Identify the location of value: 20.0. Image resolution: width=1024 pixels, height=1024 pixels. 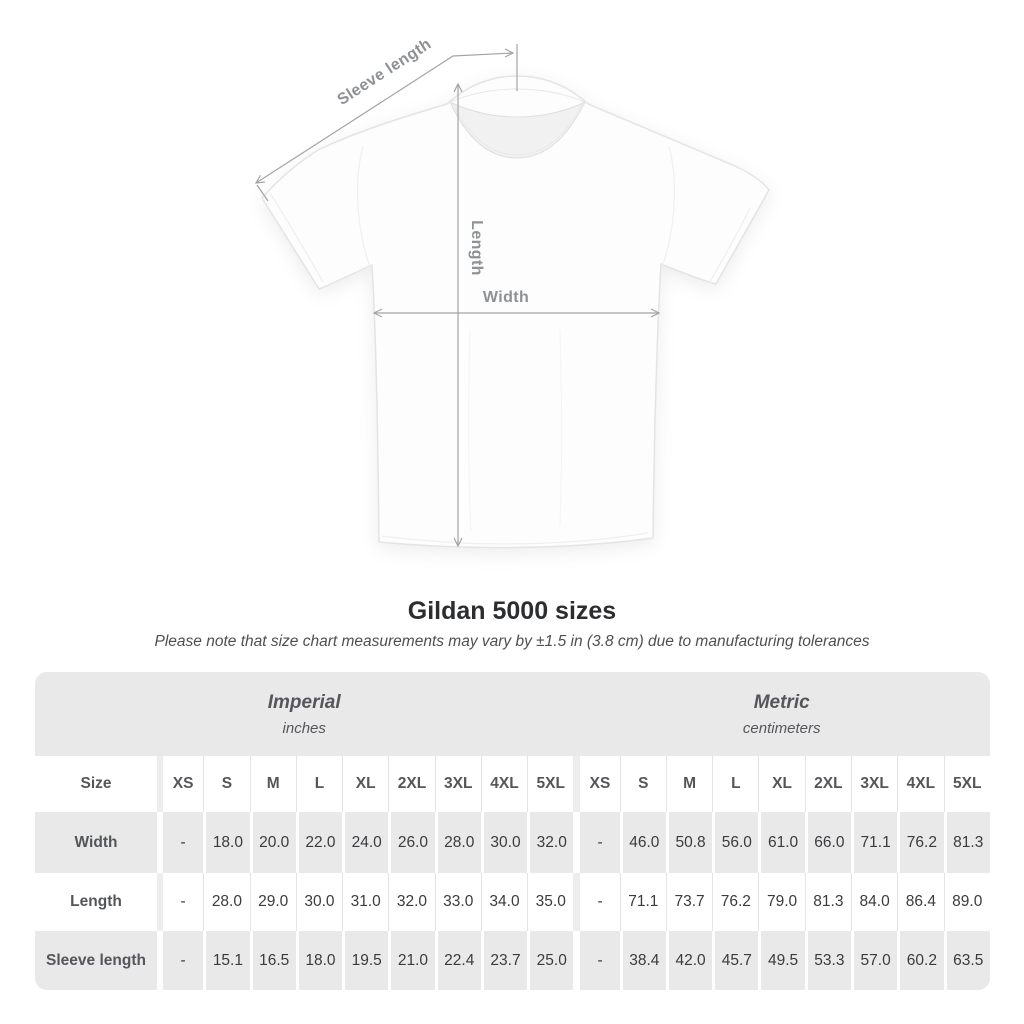
(274, 842).